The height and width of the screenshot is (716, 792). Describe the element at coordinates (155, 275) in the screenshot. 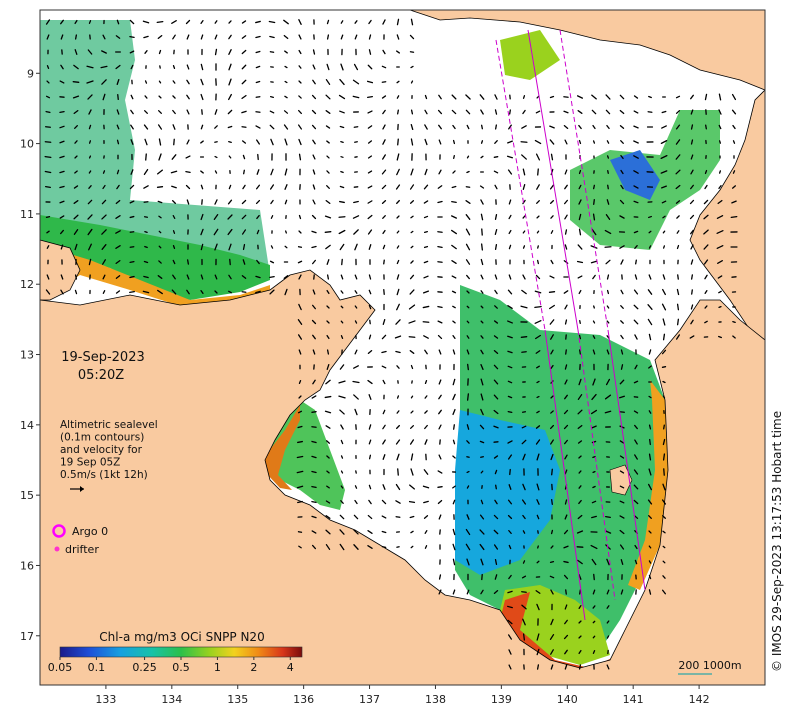

I see `chl-patch-northwest-edge` at that location.